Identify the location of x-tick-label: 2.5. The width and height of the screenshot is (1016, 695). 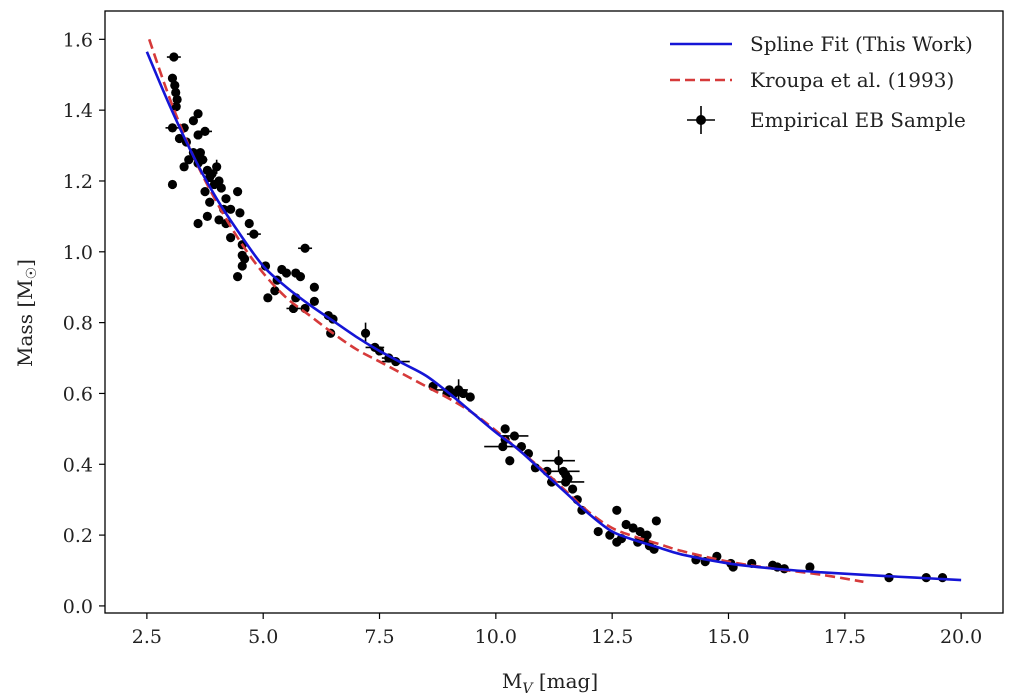
(147, 637).